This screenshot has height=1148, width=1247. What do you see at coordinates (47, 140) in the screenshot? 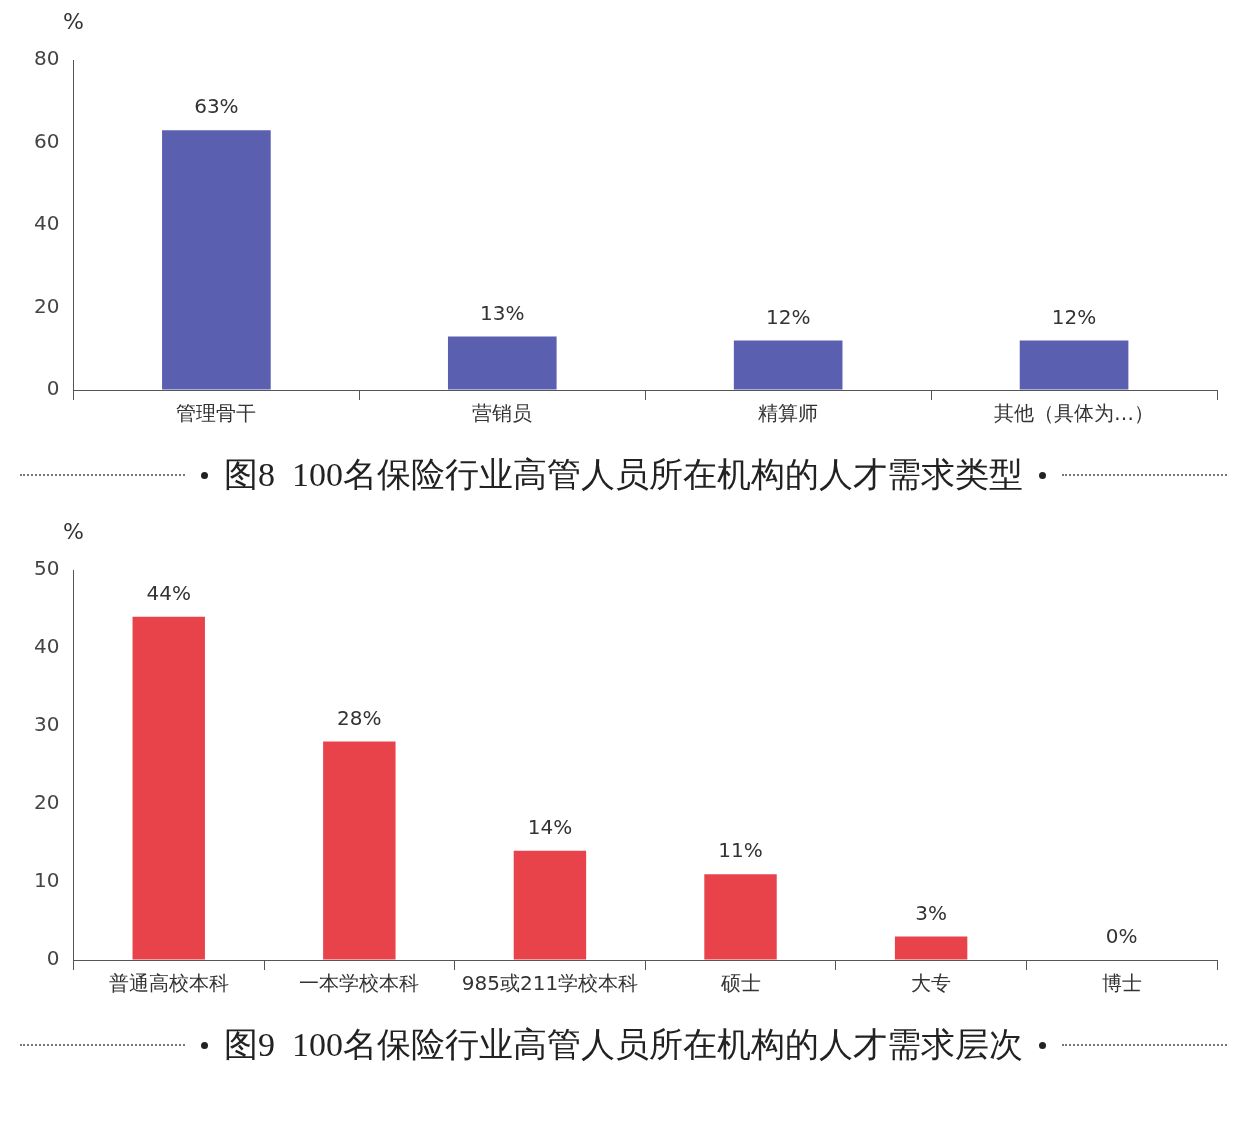
I see `y-tick-label: 60` at bounding box center [47, 140].